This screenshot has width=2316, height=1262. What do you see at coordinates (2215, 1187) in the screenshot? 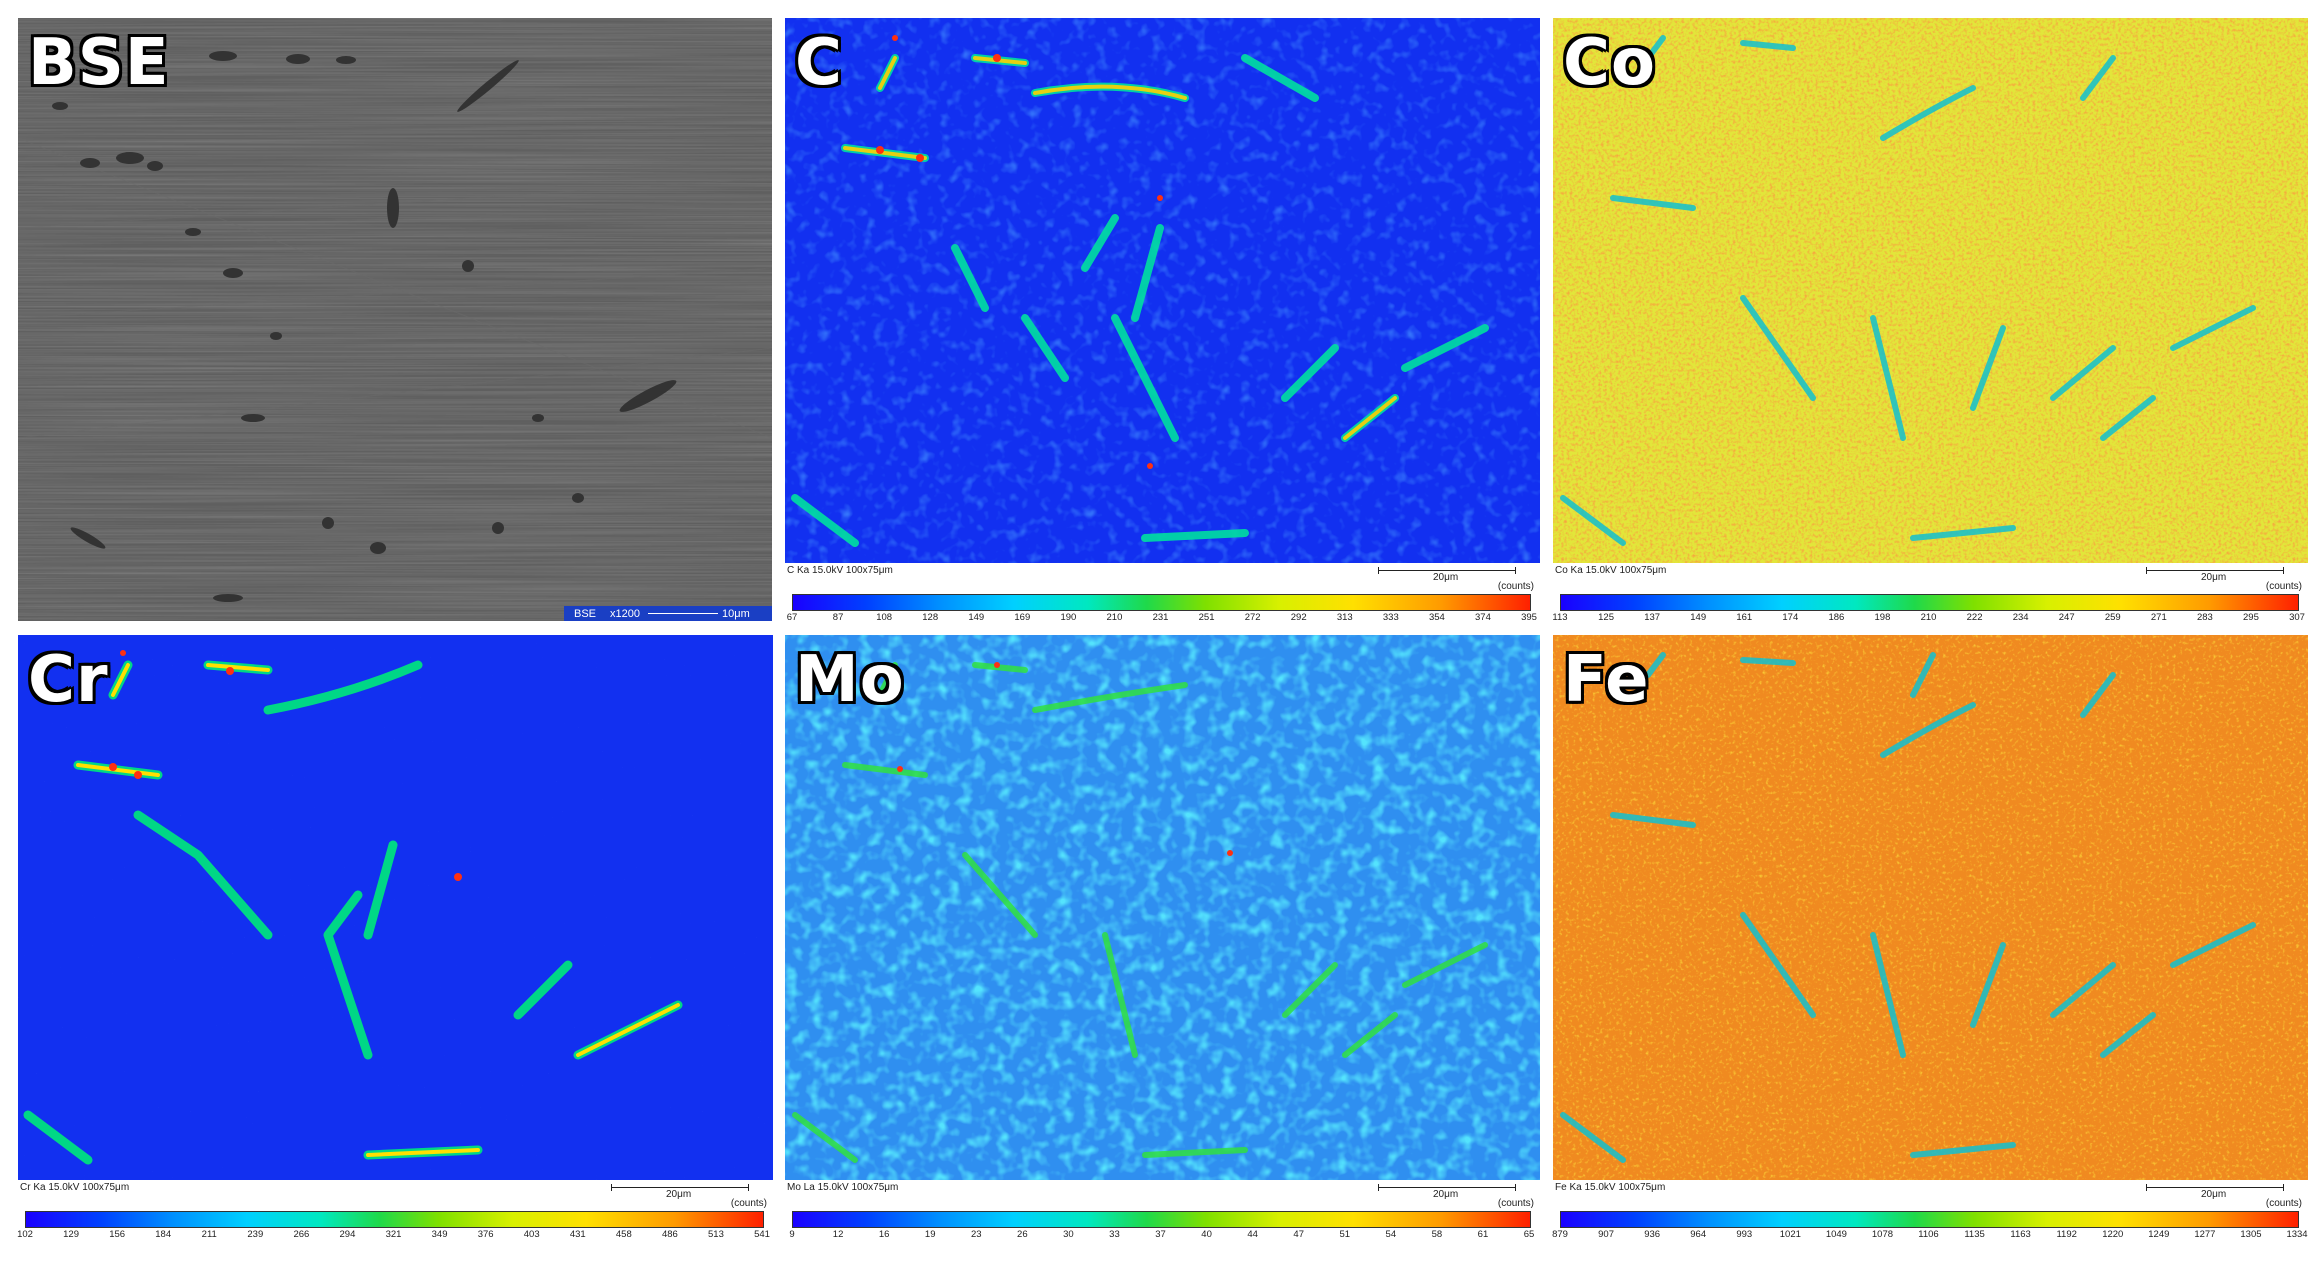
I see `fe-scalebar` at bounding box center [2215, 1187].